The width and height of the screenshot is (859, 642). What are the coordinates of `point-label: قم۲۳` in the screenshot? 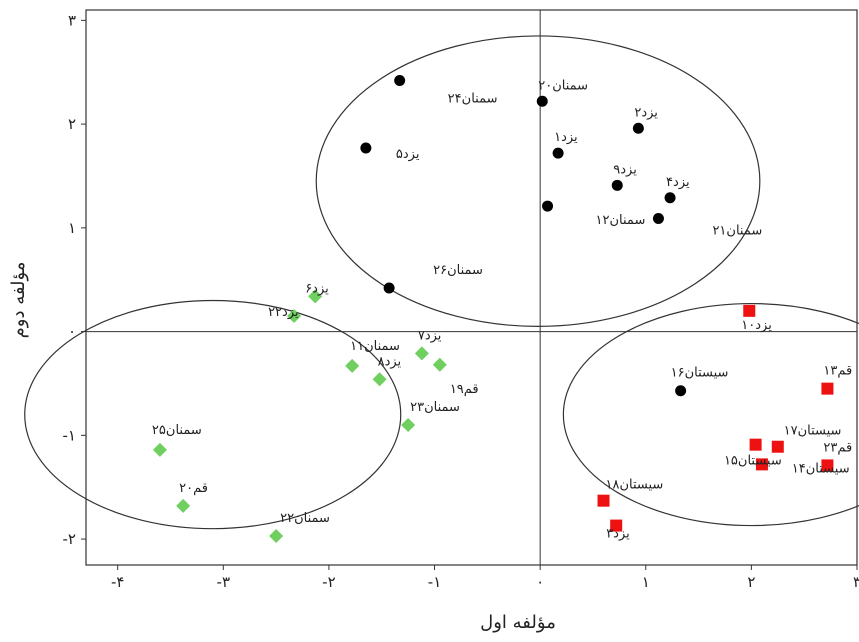 It's located at (837, 447).